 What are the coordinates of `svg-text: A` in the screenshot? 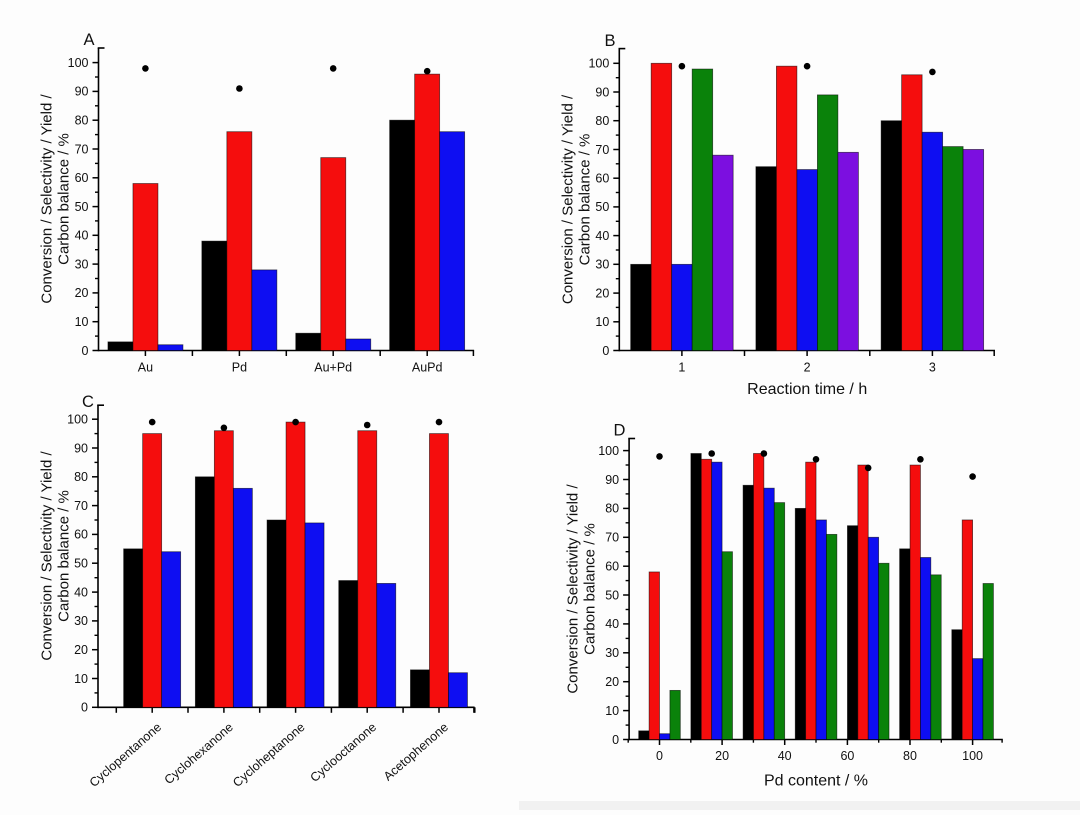 It's located at (88, 40).